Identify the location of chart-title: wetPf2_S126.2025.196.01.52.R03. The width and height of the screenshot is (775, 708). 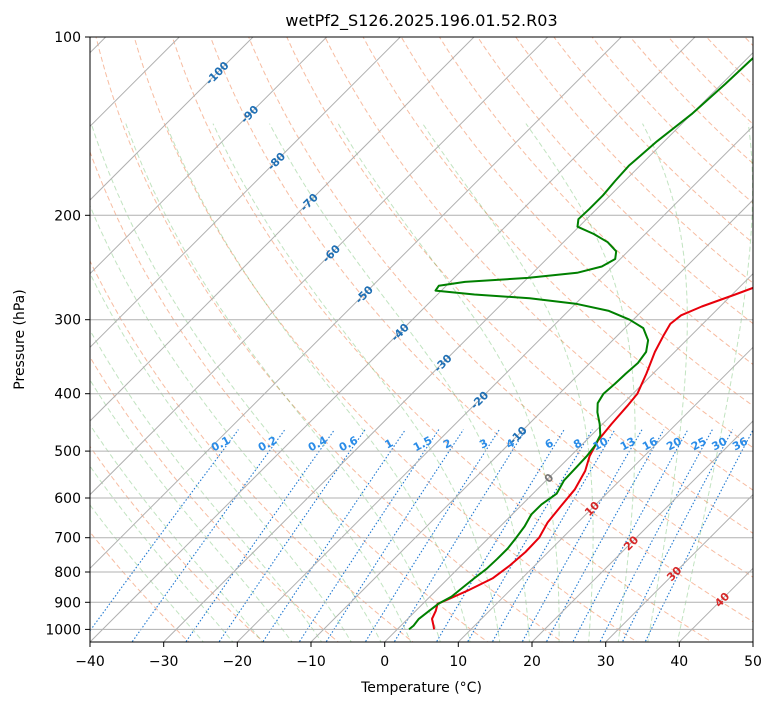
(421, 21).